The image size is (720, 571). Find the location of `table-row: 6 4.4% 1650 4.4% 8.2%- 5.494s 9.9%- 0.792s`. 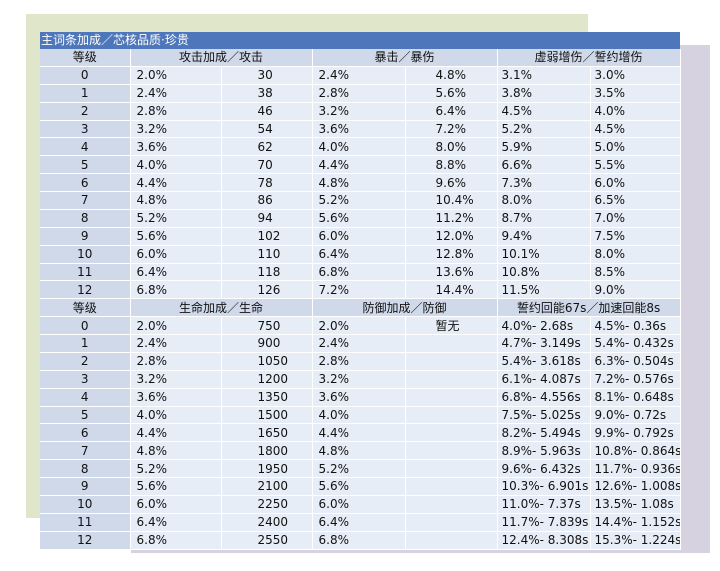

table-row: 6 4.4% 1650 4.4% 8.2%- 5.494s 9.9%- 0.792s is located at coordinates (360, 433).